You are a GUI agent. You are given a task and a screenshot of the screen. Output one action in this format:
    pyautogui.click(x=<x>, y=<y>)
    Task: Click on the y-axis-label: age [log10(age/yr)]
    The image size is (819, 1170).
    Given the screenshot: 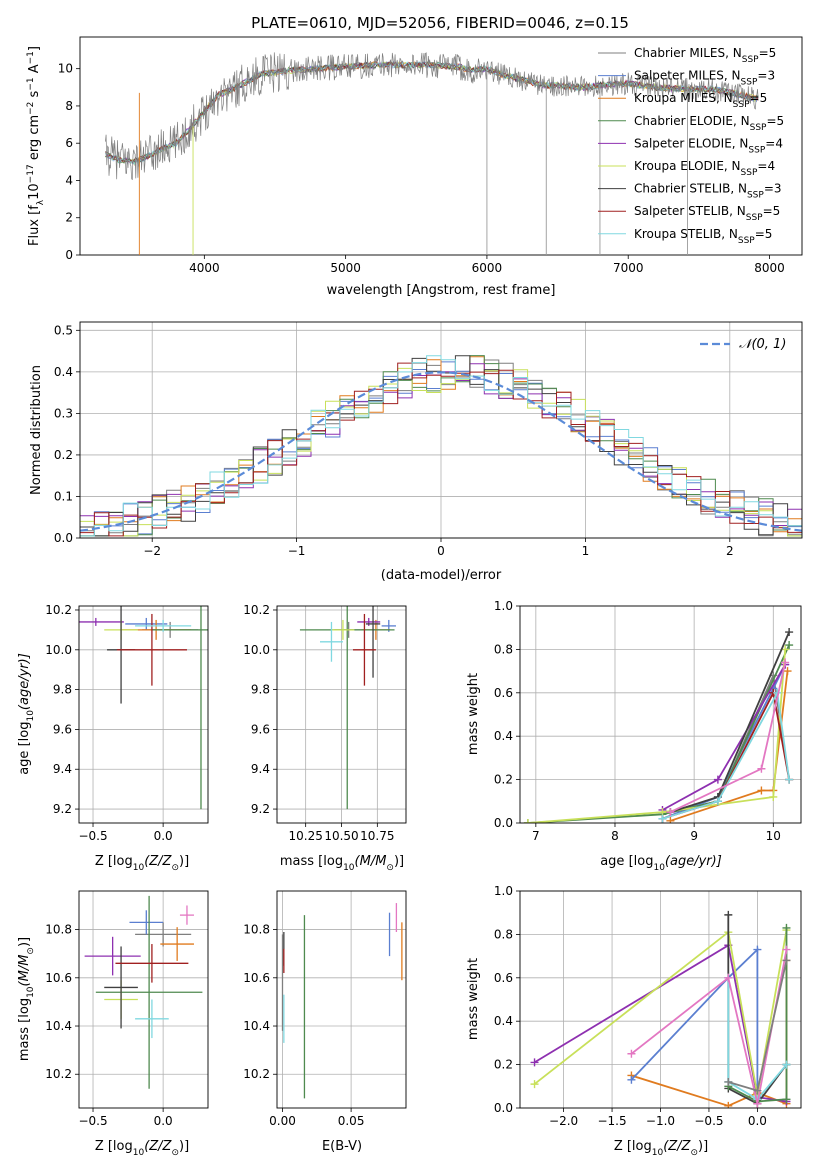 What is the action you would take?
    pyautogui.click(x=26, y=714)
    